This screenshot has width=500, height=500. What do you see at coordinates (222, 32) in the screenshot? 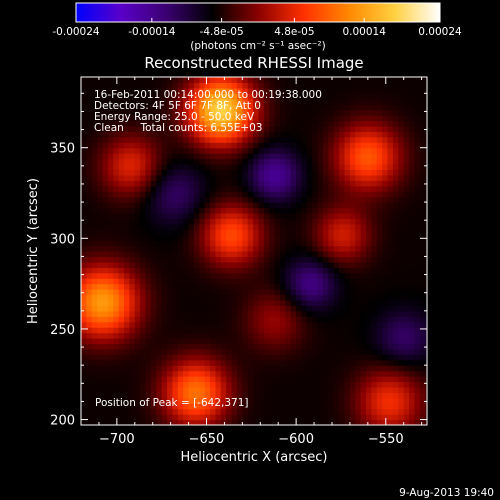
I see `colorbar-tick-label: -4.8e-05` at bounding box center [222, 32].